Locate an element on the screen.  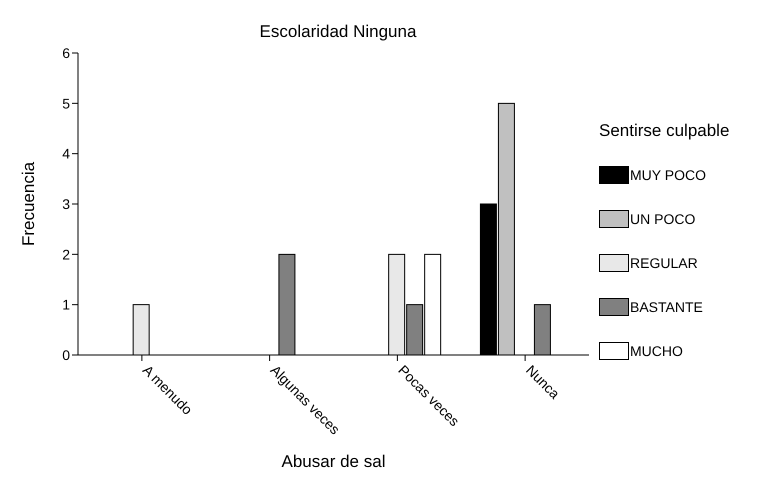
y-tick-label: 3 is located at coordinates (66, 204).